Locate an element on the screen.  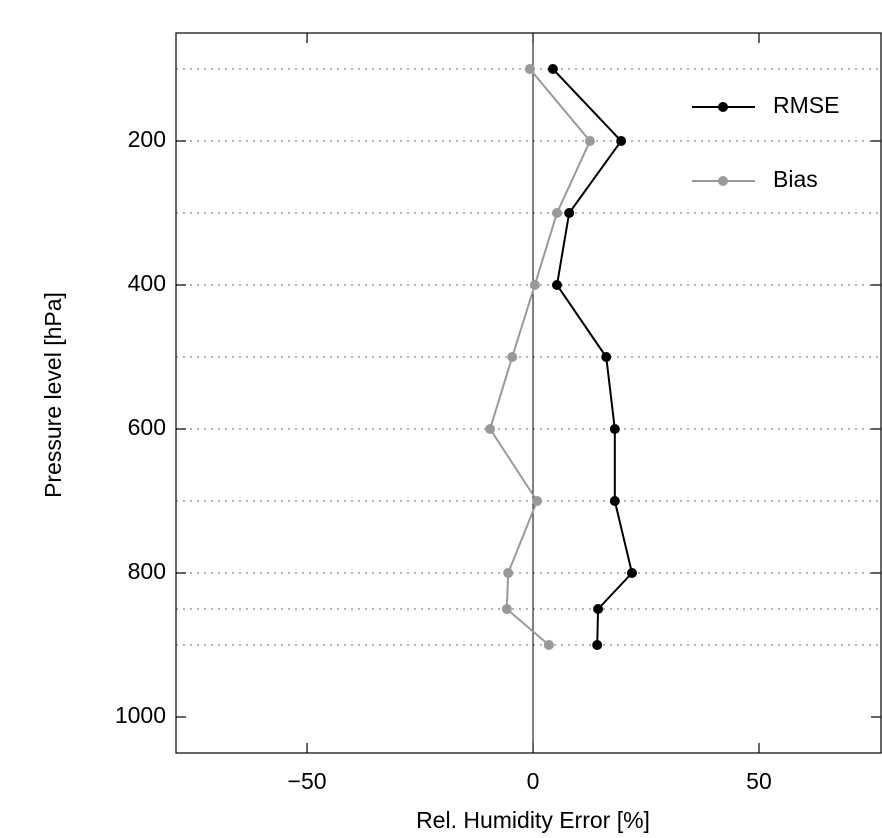
y-axis-label: Pressure level [hPa] is located at coordinates (53, 395).